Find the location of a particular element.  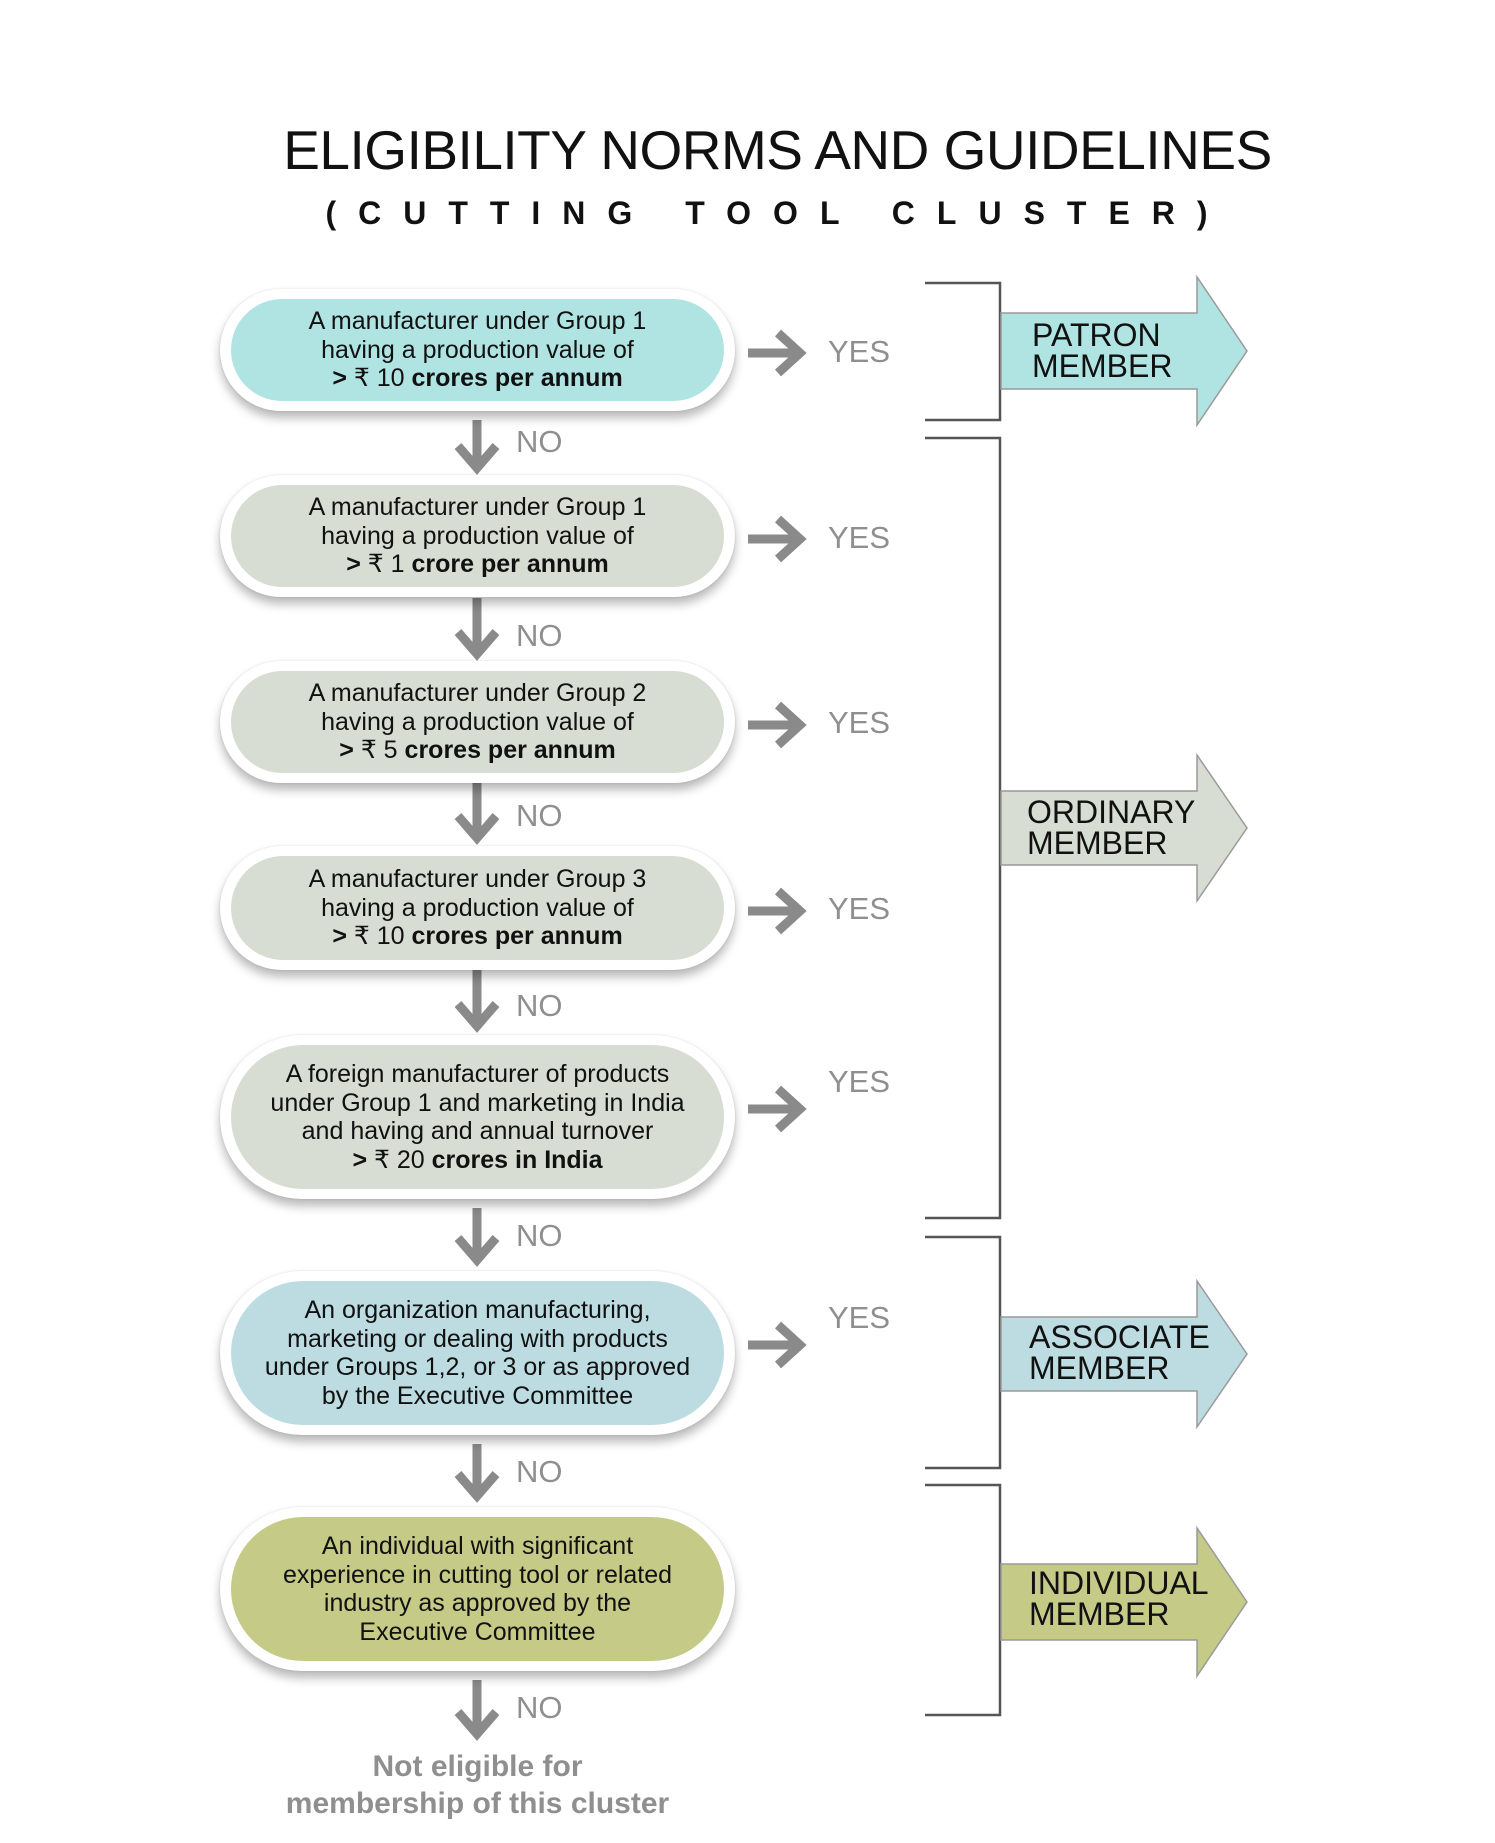

not-eligible-line-2: membership of this cluster is located at coordinates (477, 1803).